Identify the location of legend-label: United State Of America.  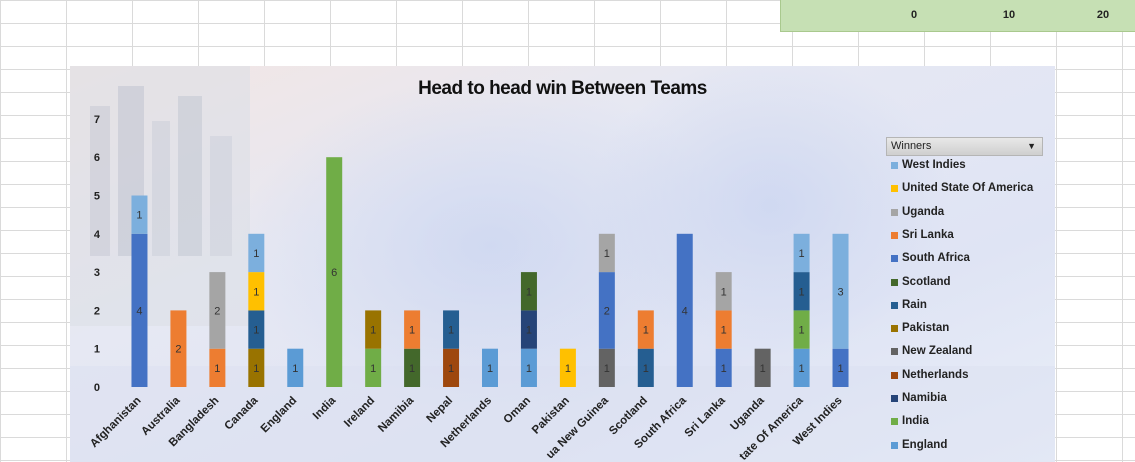
(968, 188).